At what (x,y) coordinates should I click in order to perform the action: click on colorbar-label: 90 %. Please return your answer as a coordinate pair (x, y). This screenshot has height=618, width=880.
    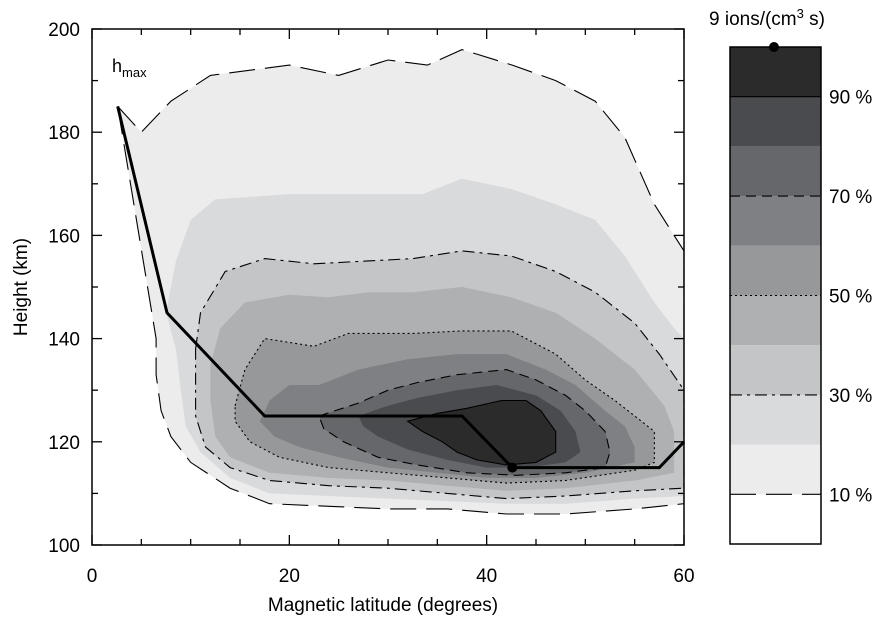
    Looking at the image, I should click on (850, 98).